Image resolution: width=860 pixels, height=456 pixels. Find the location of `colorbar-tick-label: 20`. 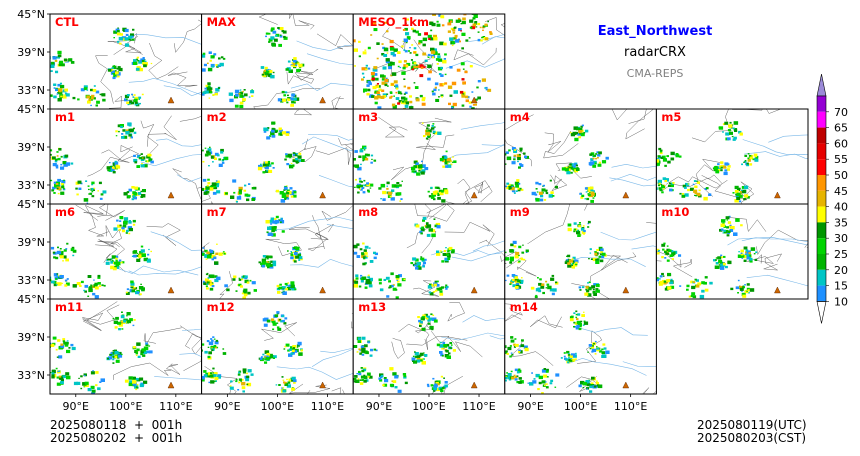

colorbar-tick-label: 20 is located at coordinates (841, 270).